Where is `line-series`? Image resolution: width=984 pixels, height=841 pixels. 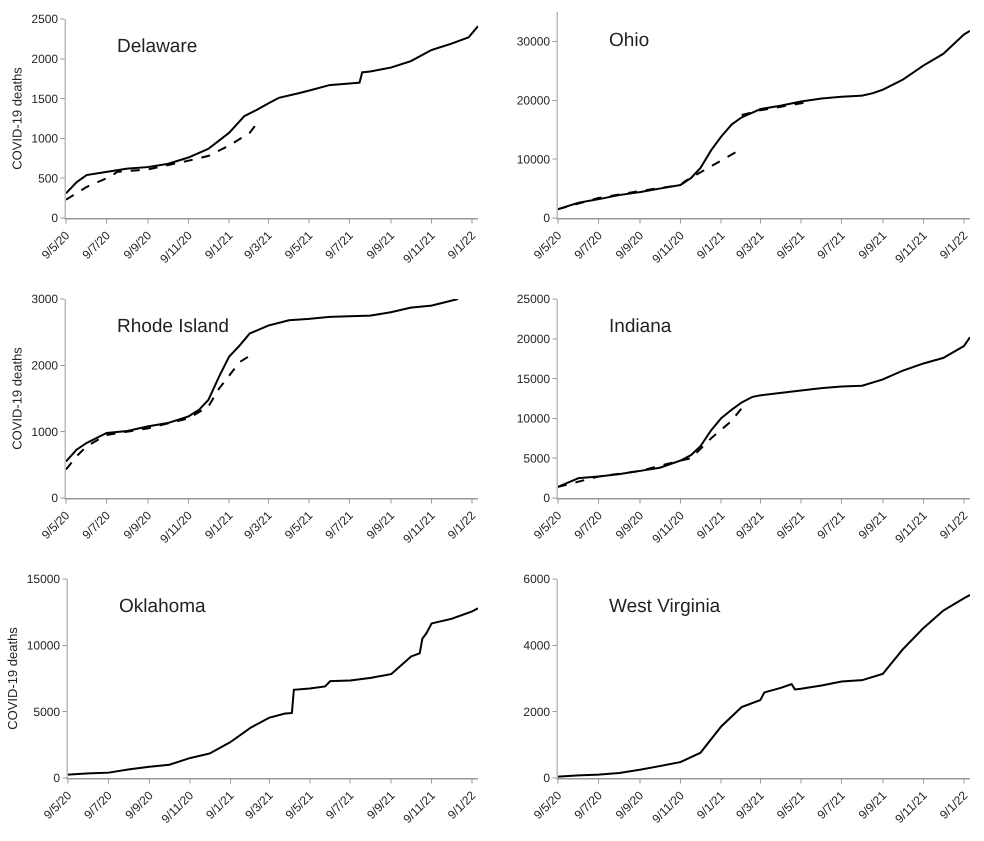
line-series is located at coordinates (773, 109).